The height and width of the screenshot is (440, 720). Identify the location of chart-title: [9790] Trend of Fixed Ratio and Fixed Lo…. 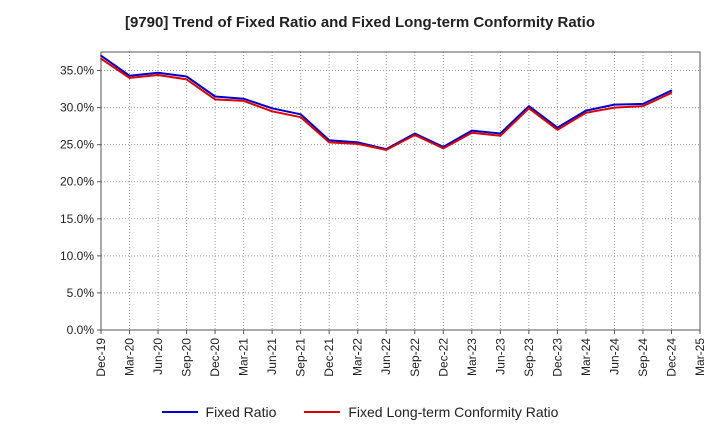
(360, 22).